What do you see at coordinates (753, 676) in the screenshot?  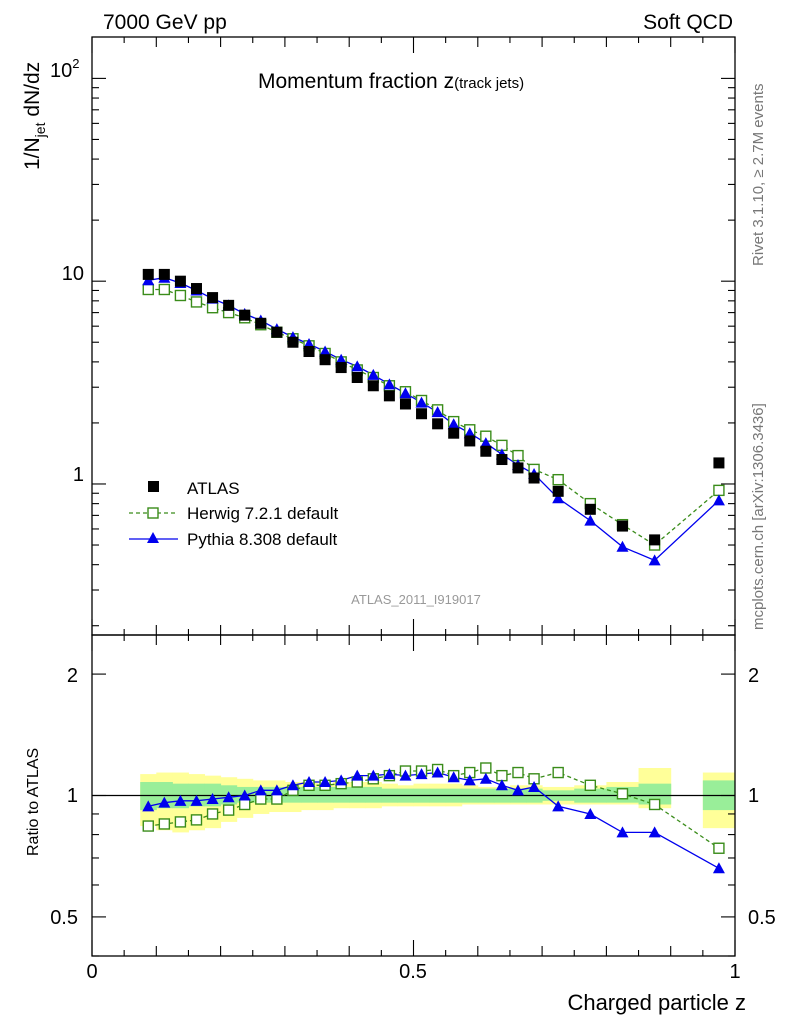 I see `ratio-tick-label-2-right: 2` at bounding box center [753, 676].